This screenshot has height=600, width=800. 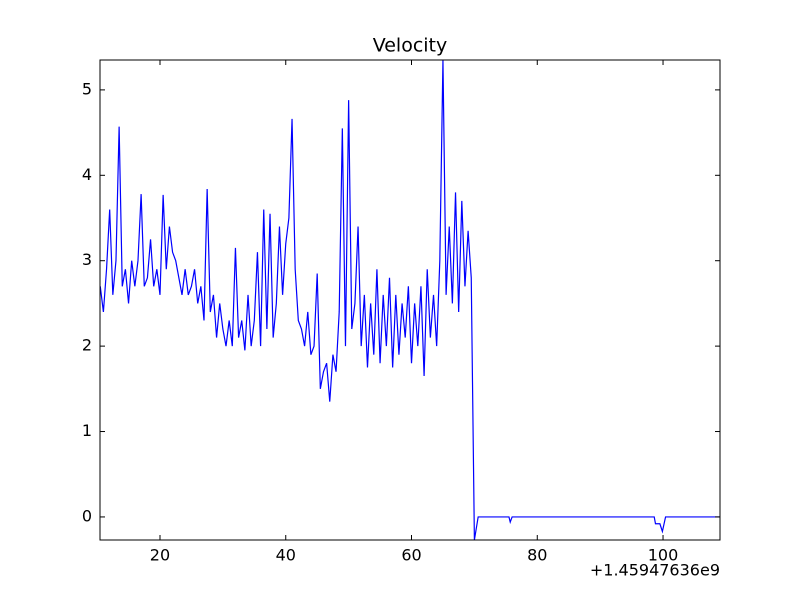 What do you see at coordinates (655, 570) in the screenshot?
I see `x-offset-label: +1.45947636e9` at bounding box center [655, 570].